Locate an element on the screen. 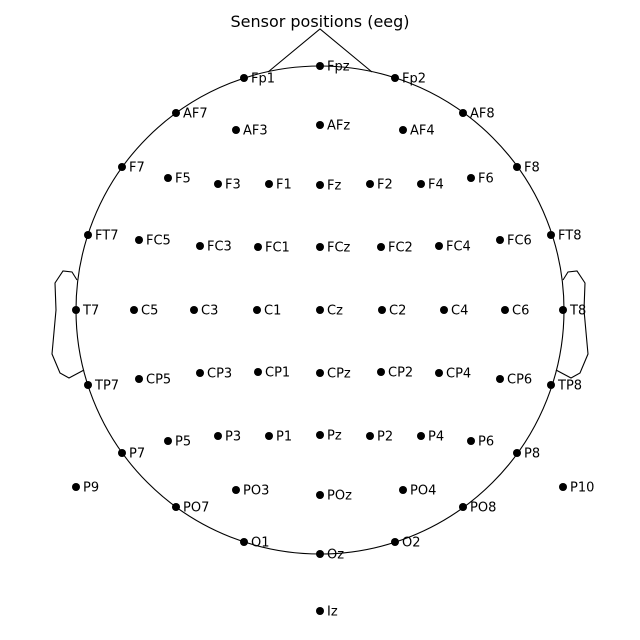 The image size is (640, 640). sensor-cp3: CP3 is located at coordinates (214, 374).